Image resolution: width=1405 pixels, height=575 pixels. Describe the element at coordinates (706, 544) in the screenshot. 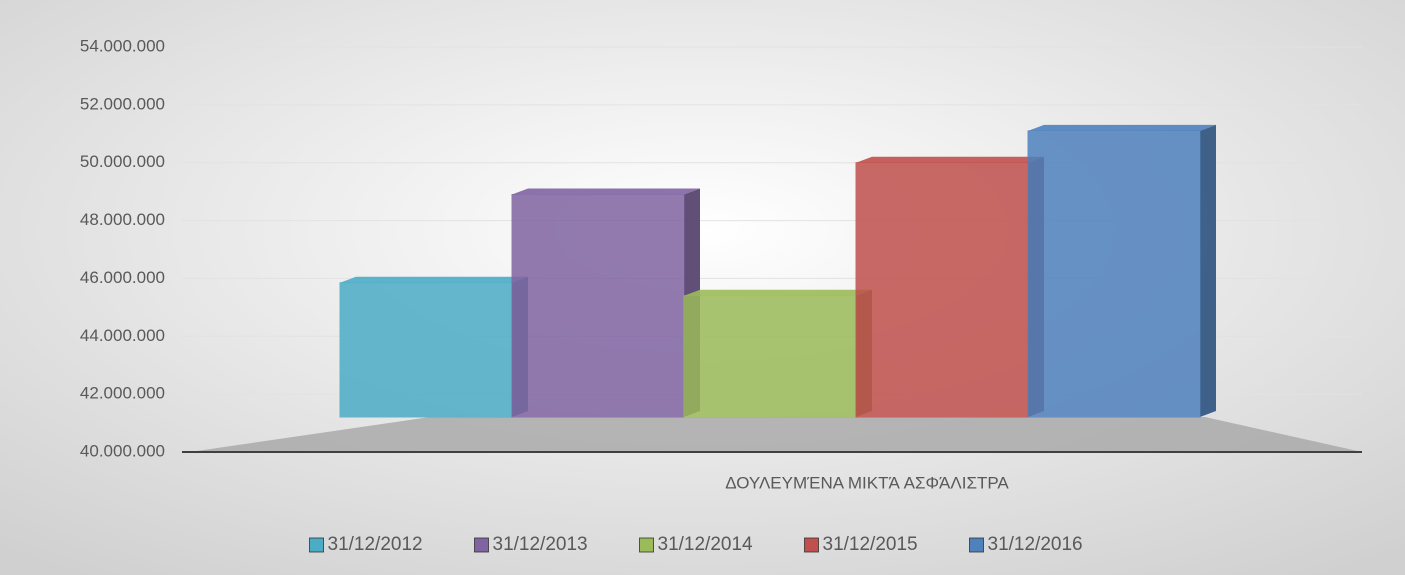

I see `legend-label: 31/12/2014` at that location.